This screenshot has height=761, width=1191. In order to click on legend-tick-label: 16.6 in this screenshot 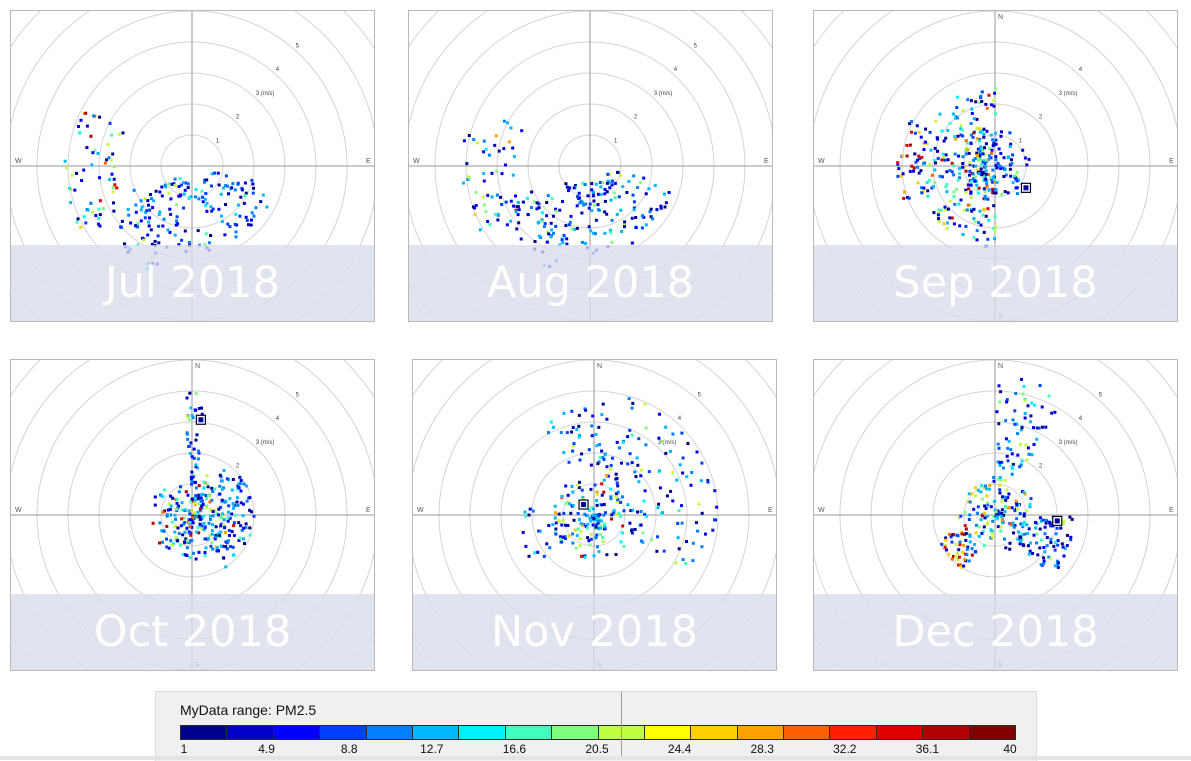, I will do `click(514, 749)`.